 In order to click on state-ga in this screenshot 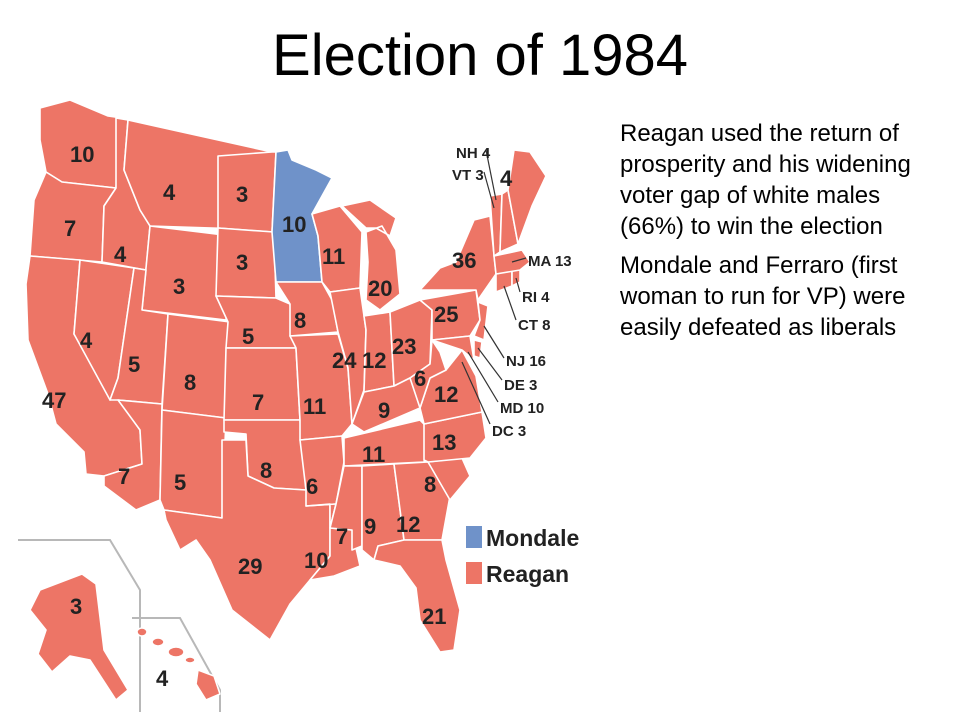, I will do `click(422, 501)`.